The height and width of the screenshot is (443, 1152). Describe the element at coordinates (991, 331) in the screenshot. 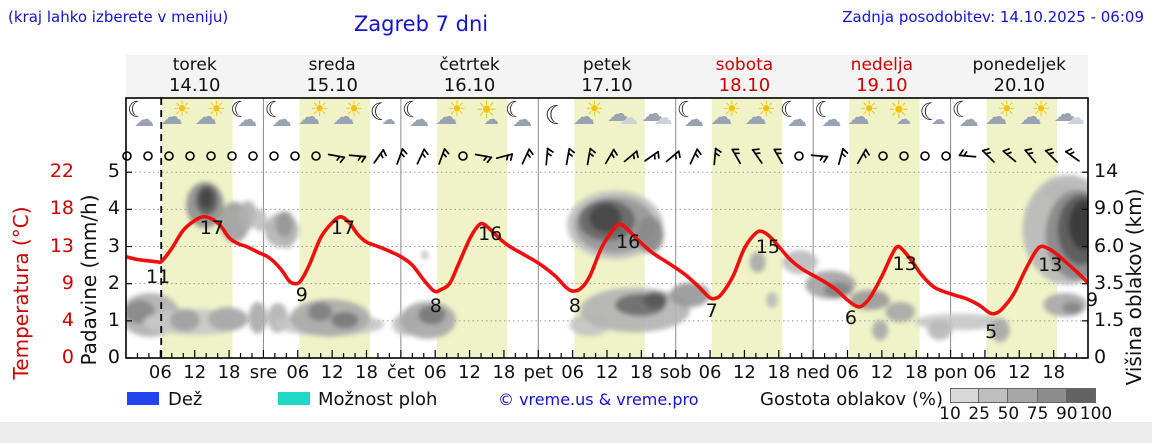

I see `temp-value-label: 5` at that location.